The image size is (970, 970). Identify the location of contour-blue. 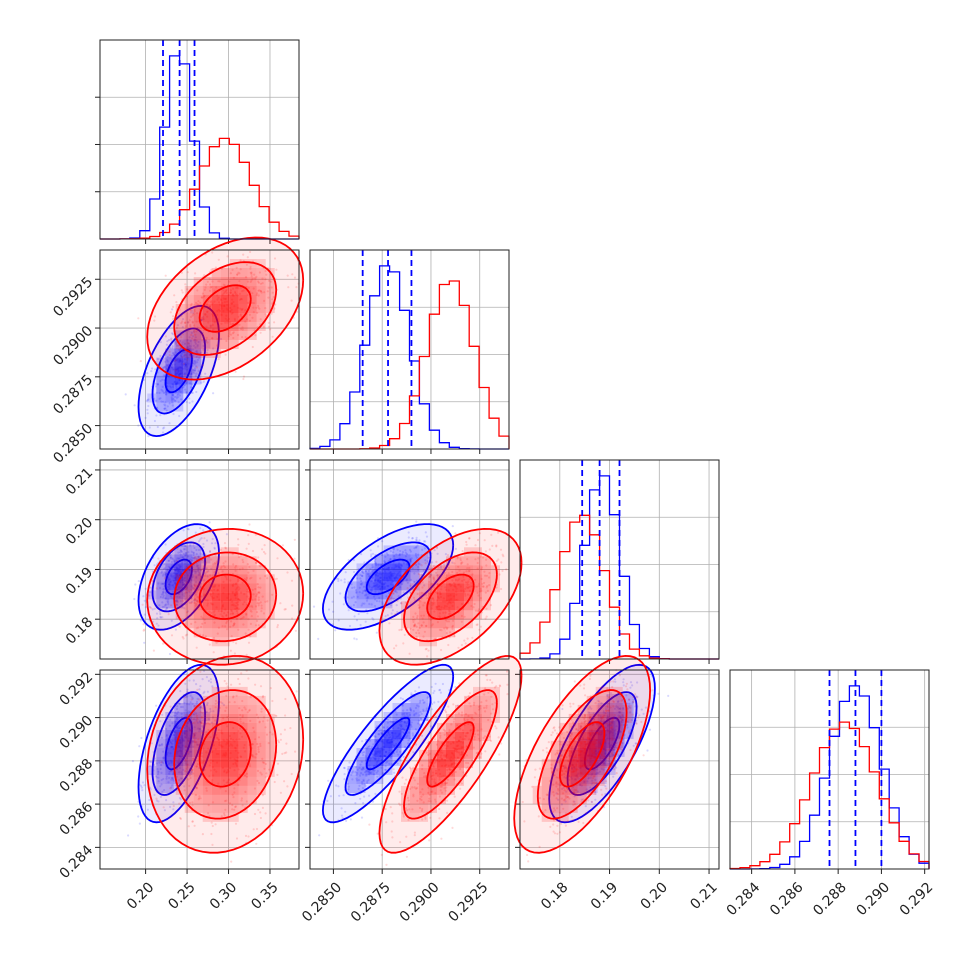
(178, 371).